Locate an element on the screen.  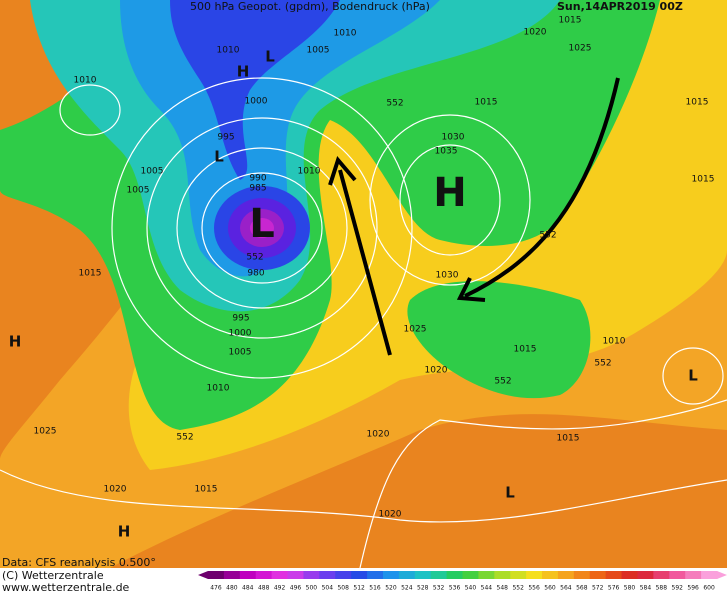
colorbar-label: 488 is located at coordinates (264, 588).